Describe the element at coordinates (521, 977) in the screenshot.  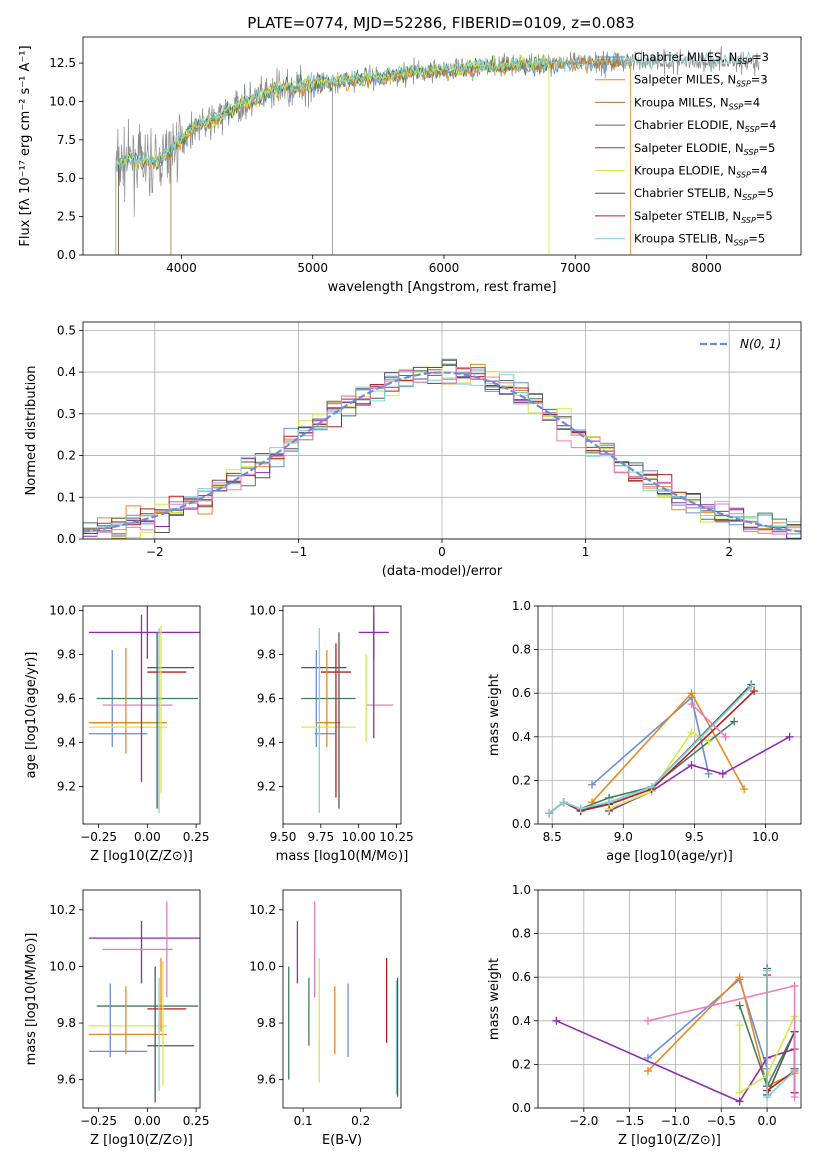
I see `y-tick-label: 0.6` at that location.